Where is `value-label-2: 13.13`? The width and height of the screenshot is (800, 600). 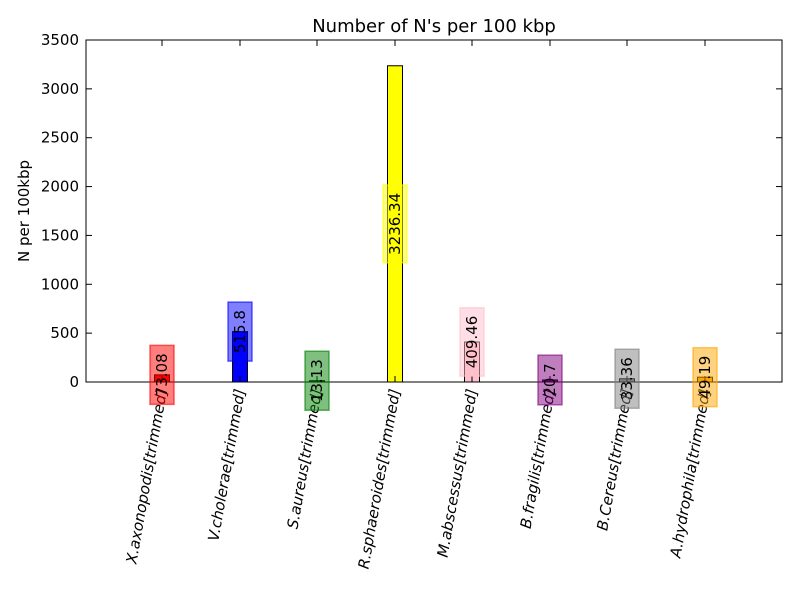 value-label-2: 13.13 is located at coordinates (317, 380).